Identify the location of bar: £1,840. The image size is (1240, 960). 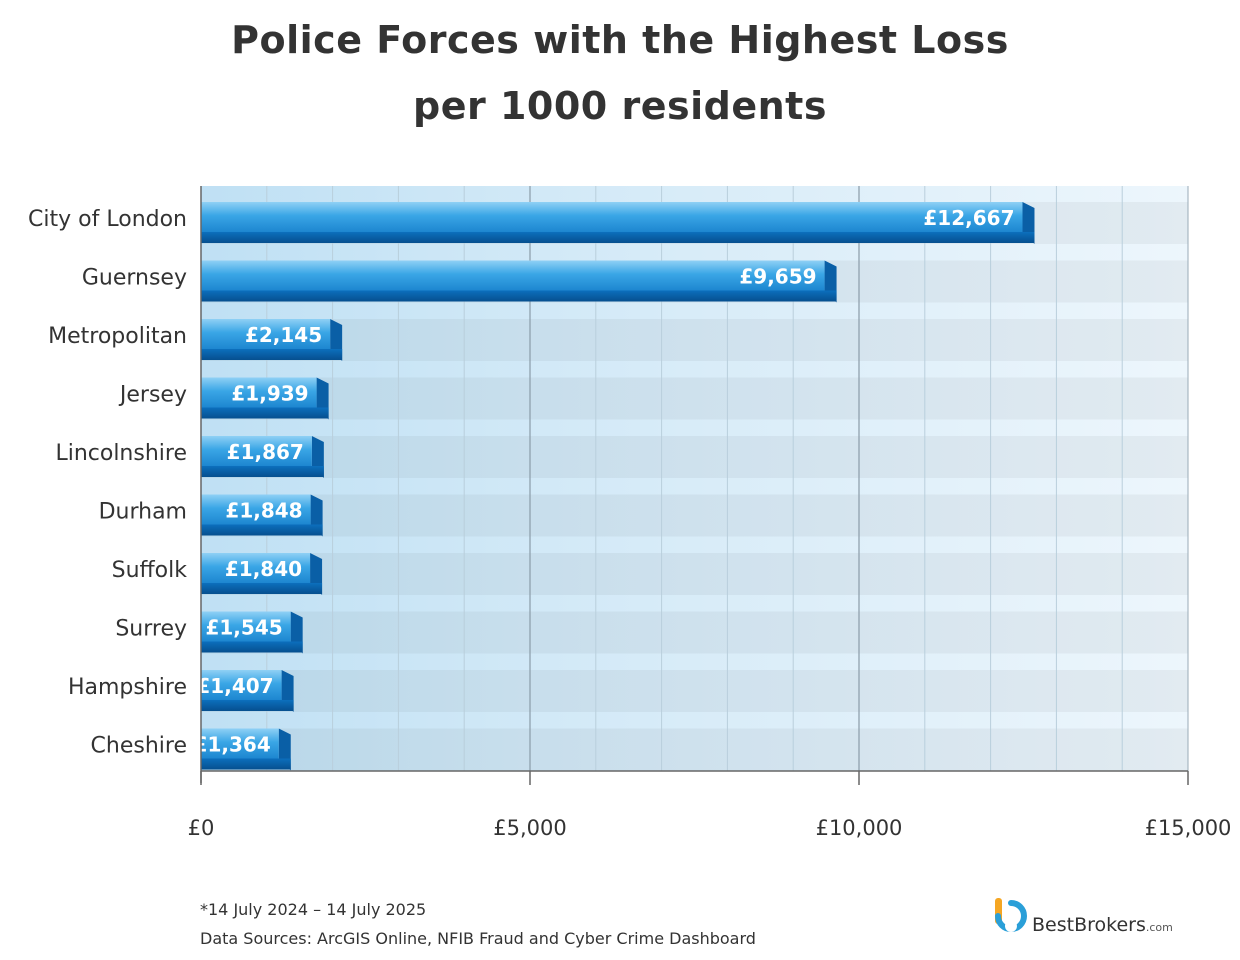
(262, 574).